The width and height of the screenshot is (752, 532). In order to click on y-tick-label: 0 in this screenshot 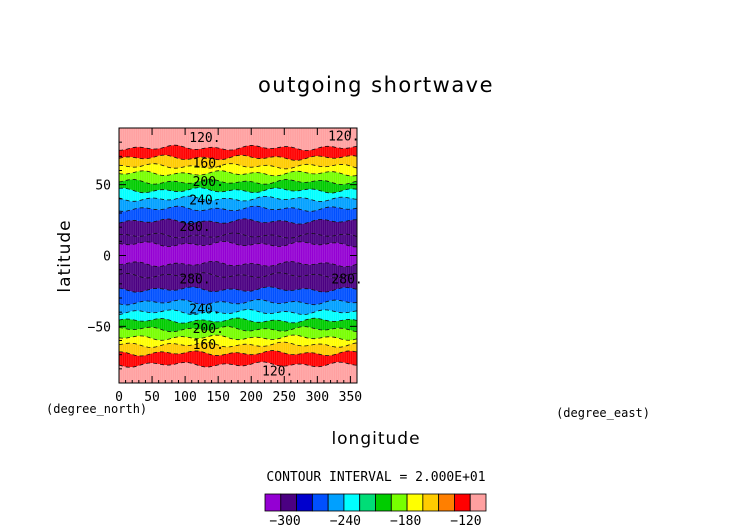, I will do `click(107, 257)`.